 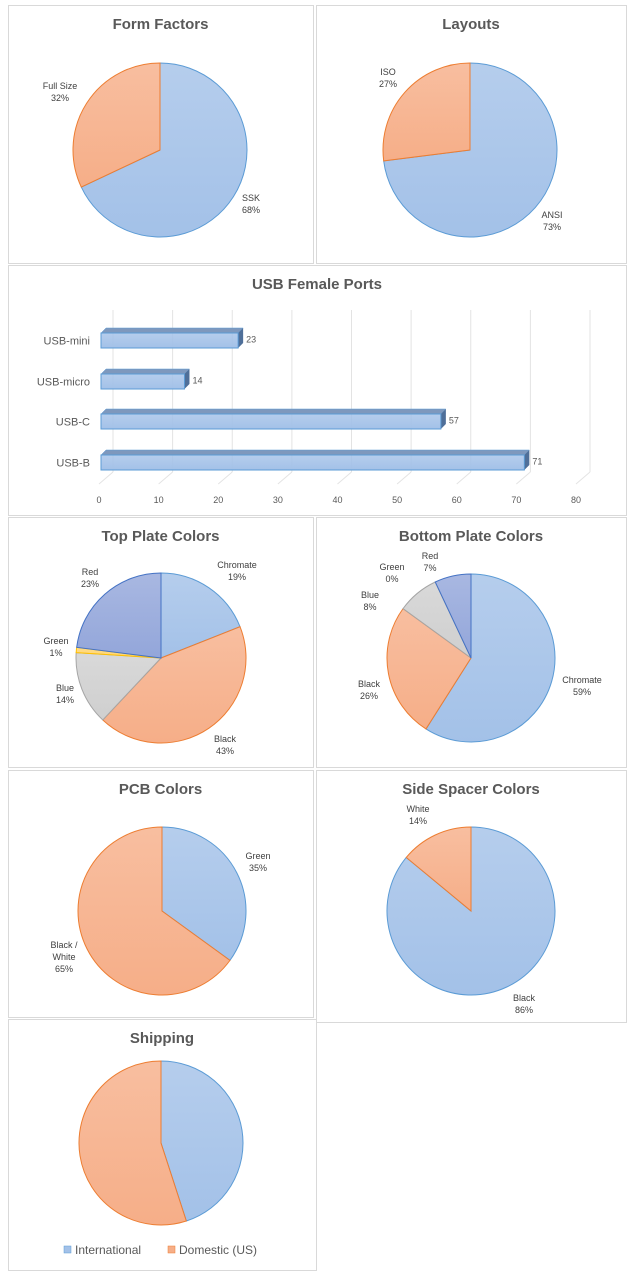 What do you see at coordinates (202, 1141) in the screenshot?
I see `pie-slice-international` at bounding box center [202, 1141].